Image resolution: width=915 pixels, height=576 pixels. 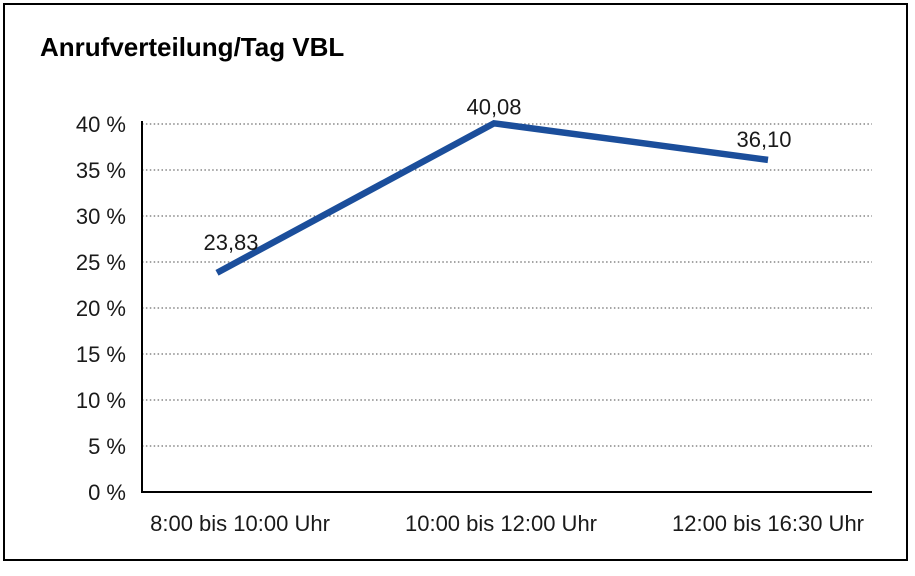 What do you see at coordinates (101, 170) in the screenshot?
I see `y-tick-label: 35 %` at bounding box center [101, 170].